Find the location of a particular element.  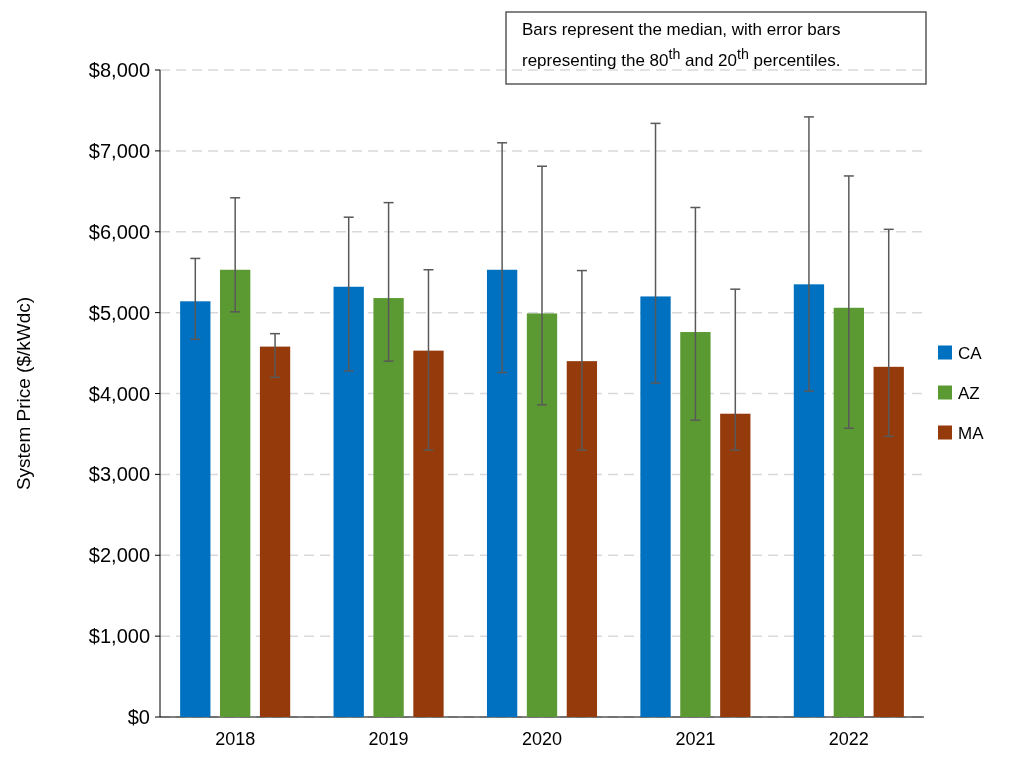

y-tick-label: $5,000 is located at coordinates (119, 312).